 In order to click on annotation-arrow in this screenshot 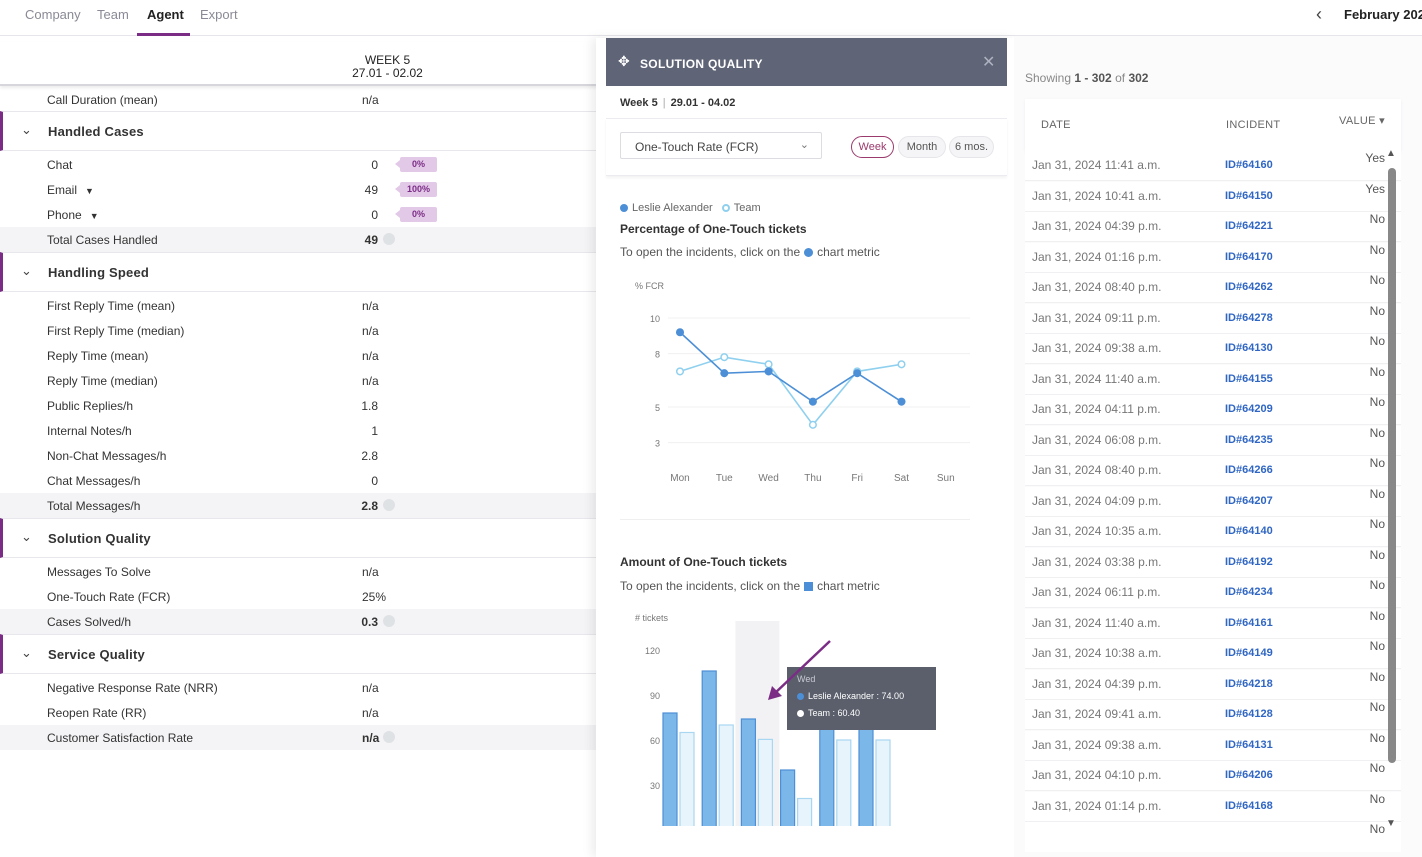, I will do `click(799, 670)`.